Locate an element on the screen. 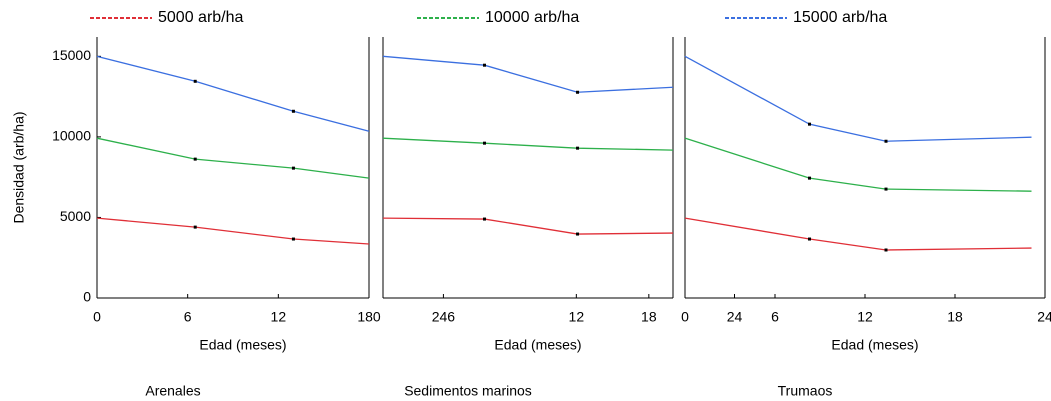  y-axis-label: Densidad (arb/ha) is located at coordinates (19, 167).